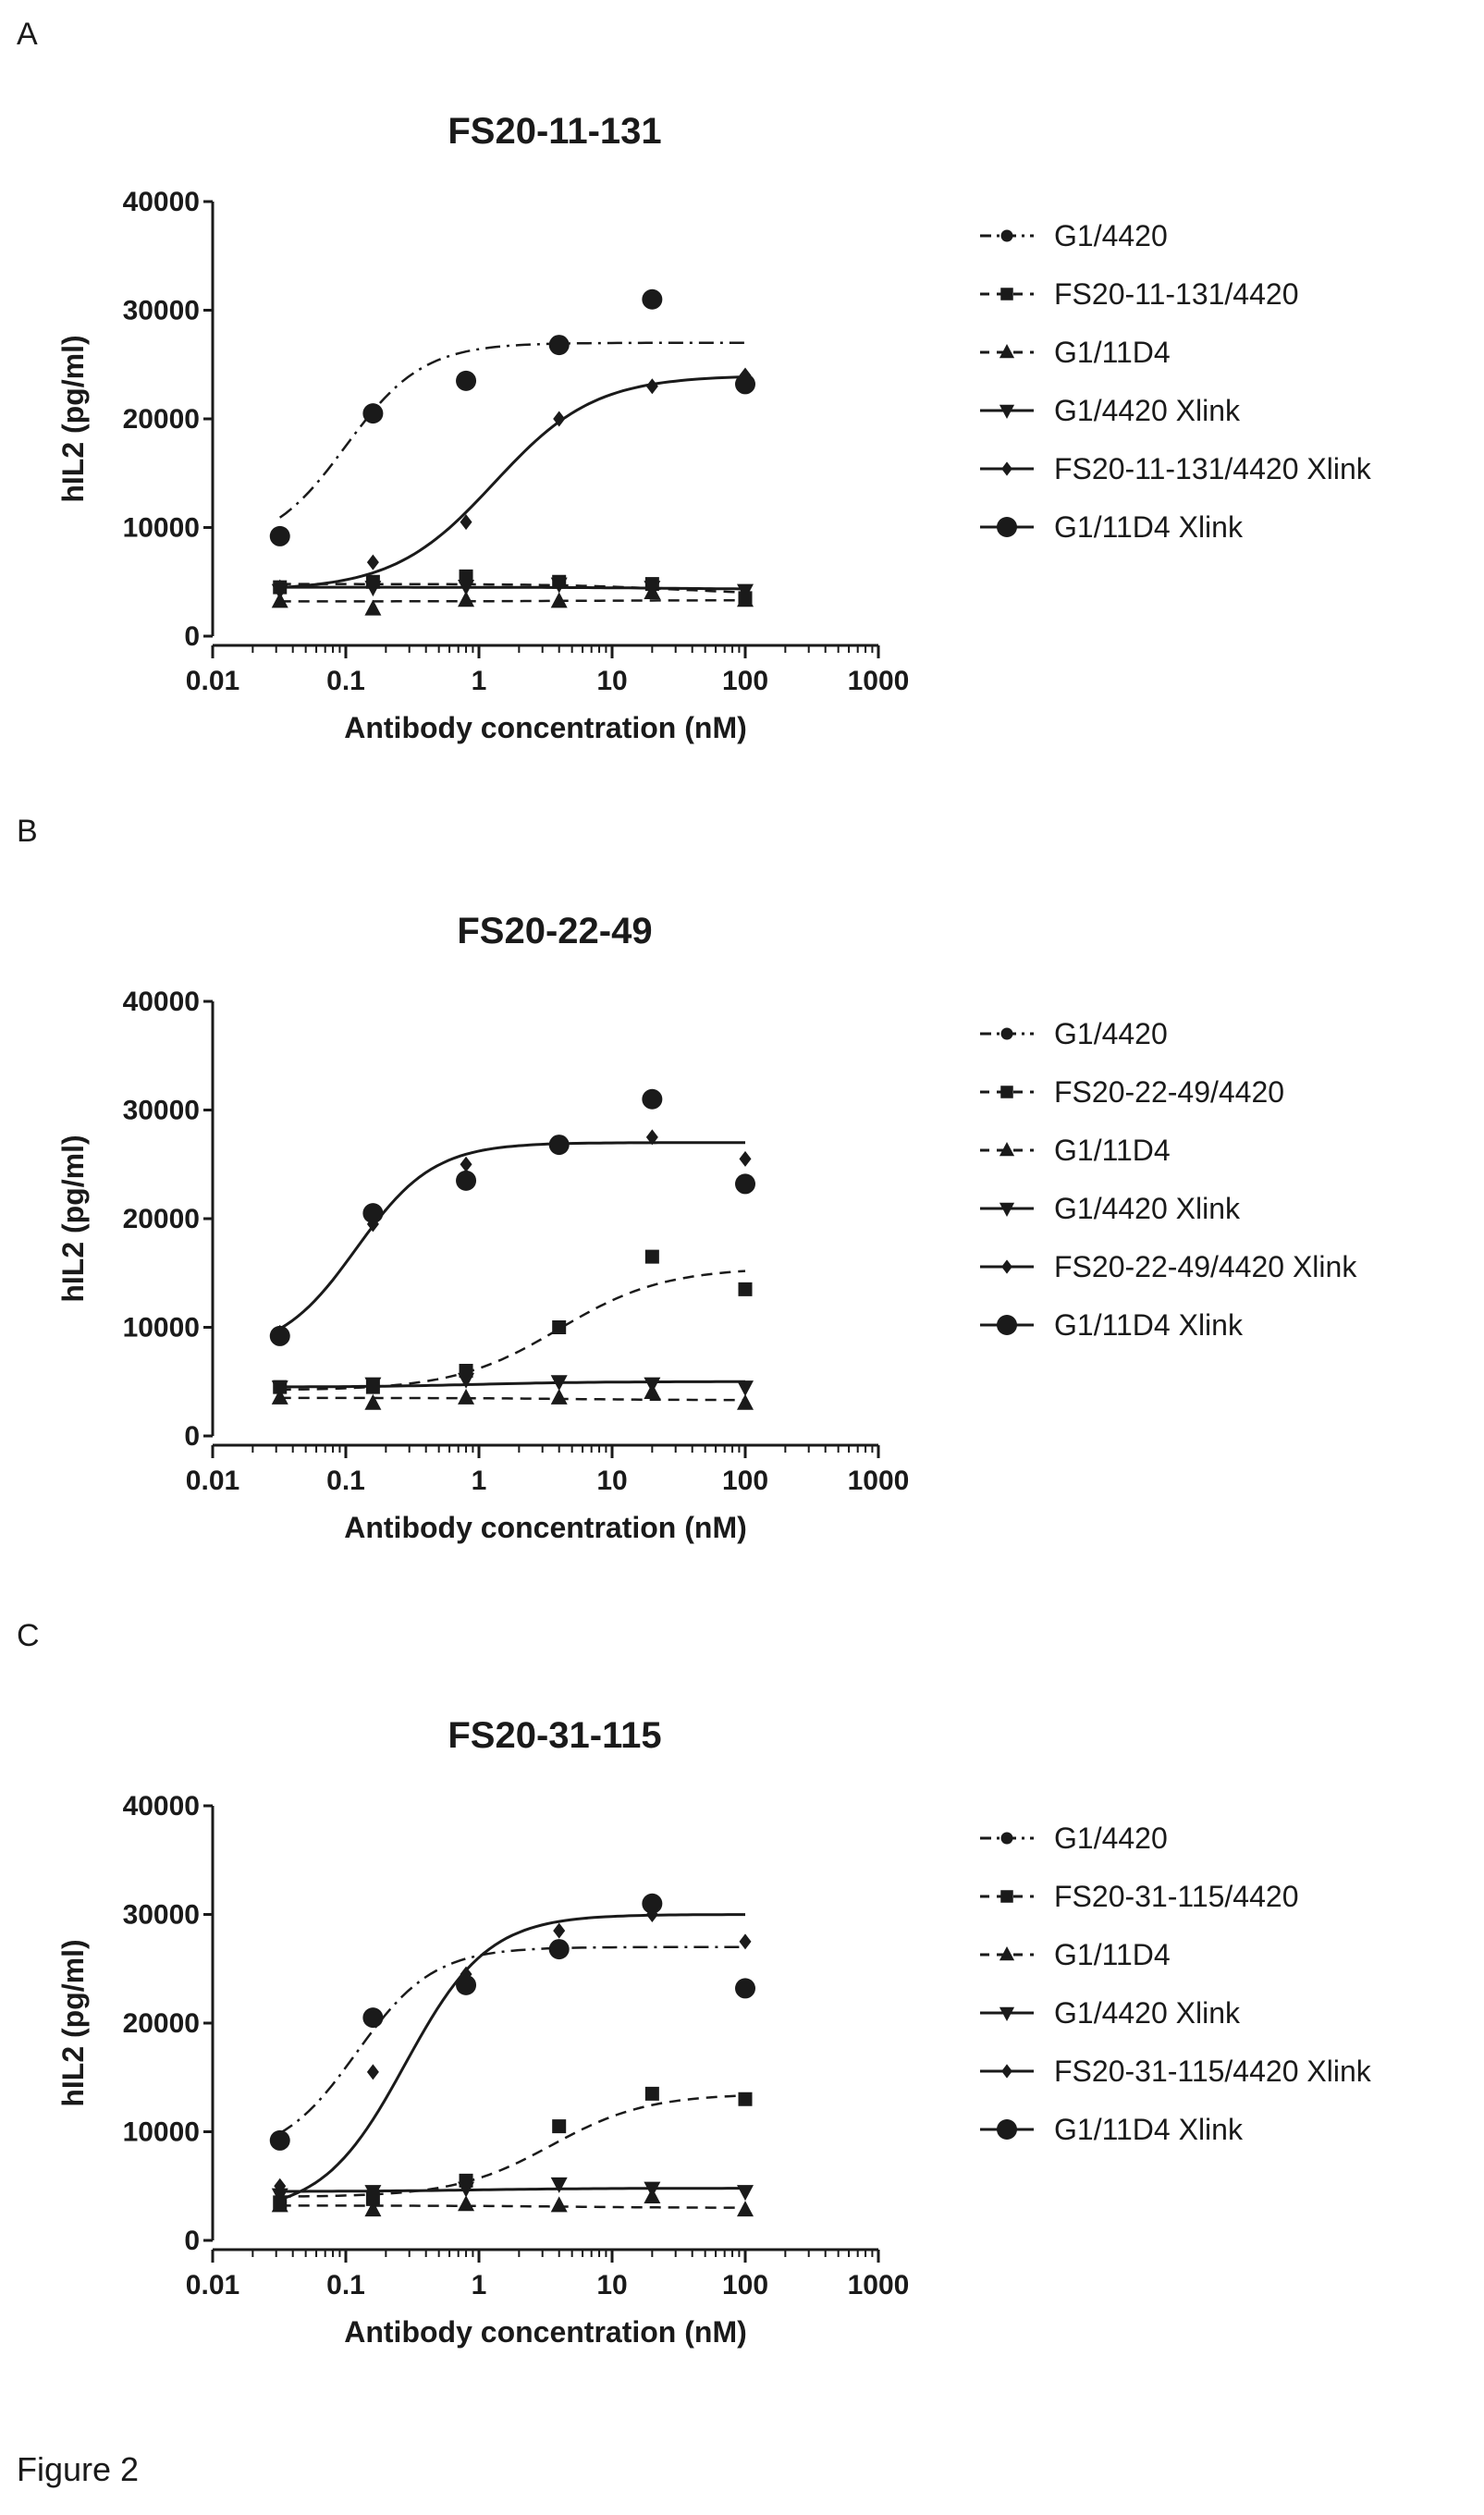 The image size is (1484, 2515). What do you see at coordinates (1176, 1896) in the screenshot?
I see `legend-label: FS20-31-115/4420` at bounding box center [1176, 1896].